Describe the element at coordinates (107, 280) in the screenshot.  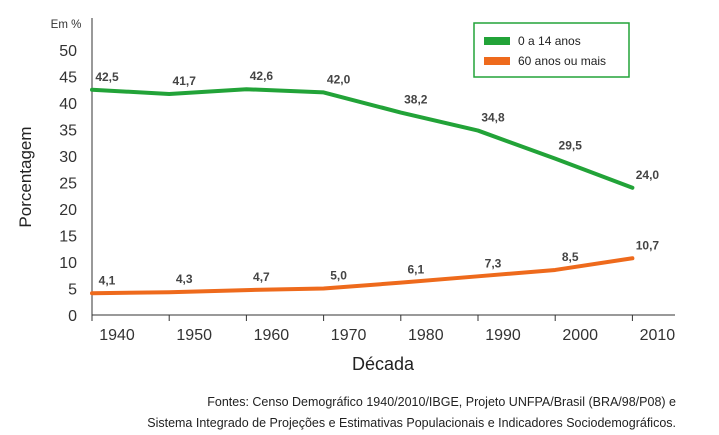
I see `data-label: 4,1` at that location.